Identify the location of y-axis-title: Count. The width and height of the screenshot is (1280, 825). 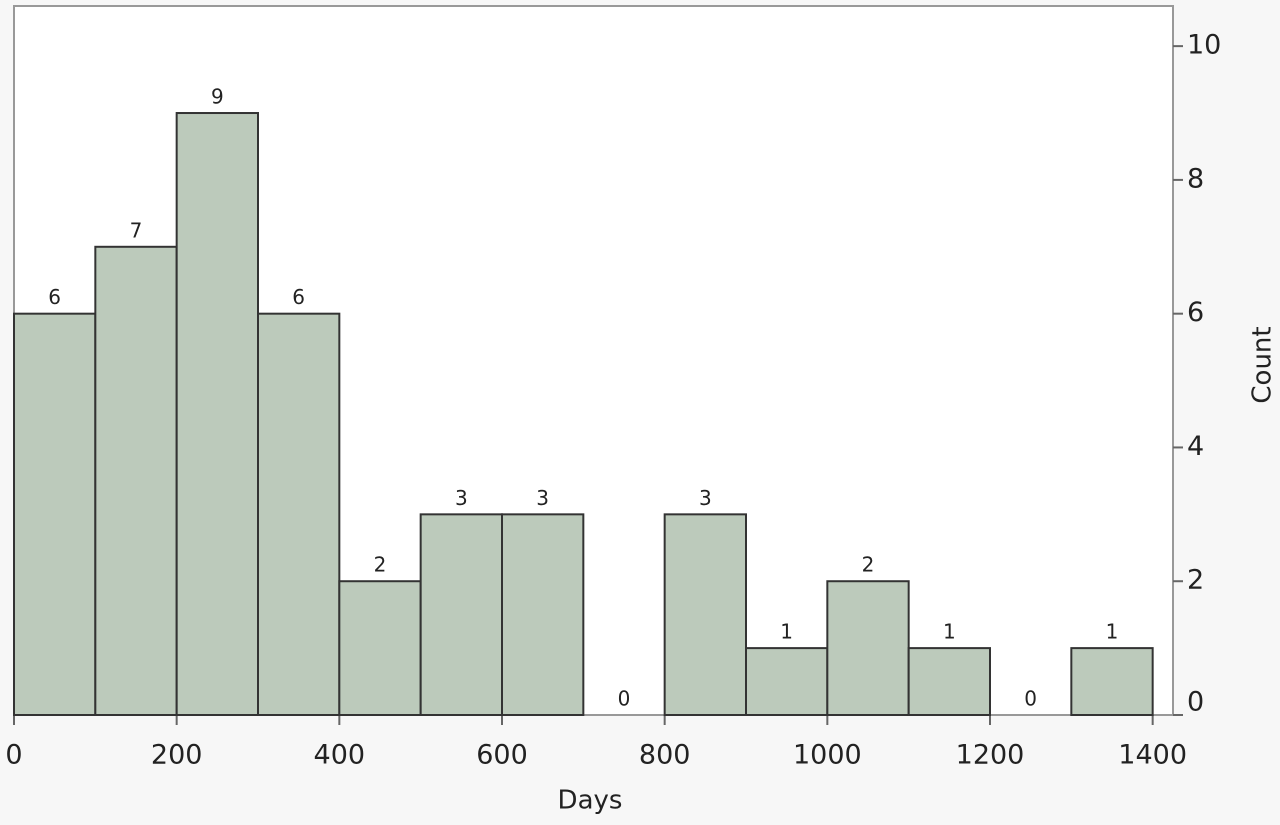
(1263, 364).